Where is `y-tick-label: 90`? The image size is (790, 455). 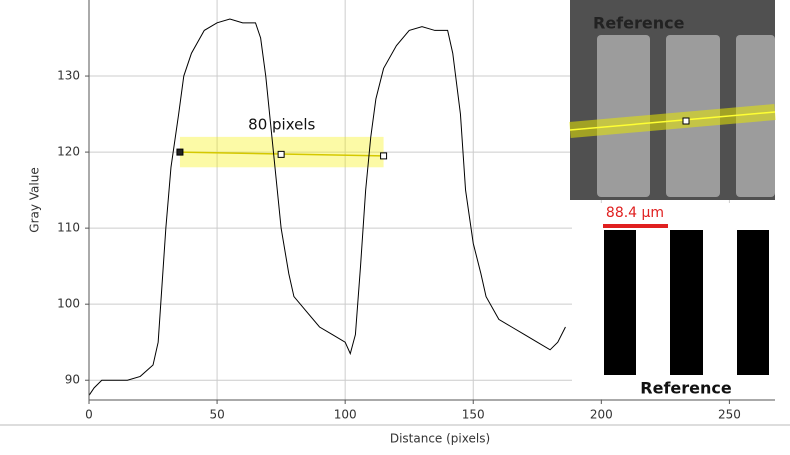
y-tick-label: 90 is located at coordinates (72, 380).